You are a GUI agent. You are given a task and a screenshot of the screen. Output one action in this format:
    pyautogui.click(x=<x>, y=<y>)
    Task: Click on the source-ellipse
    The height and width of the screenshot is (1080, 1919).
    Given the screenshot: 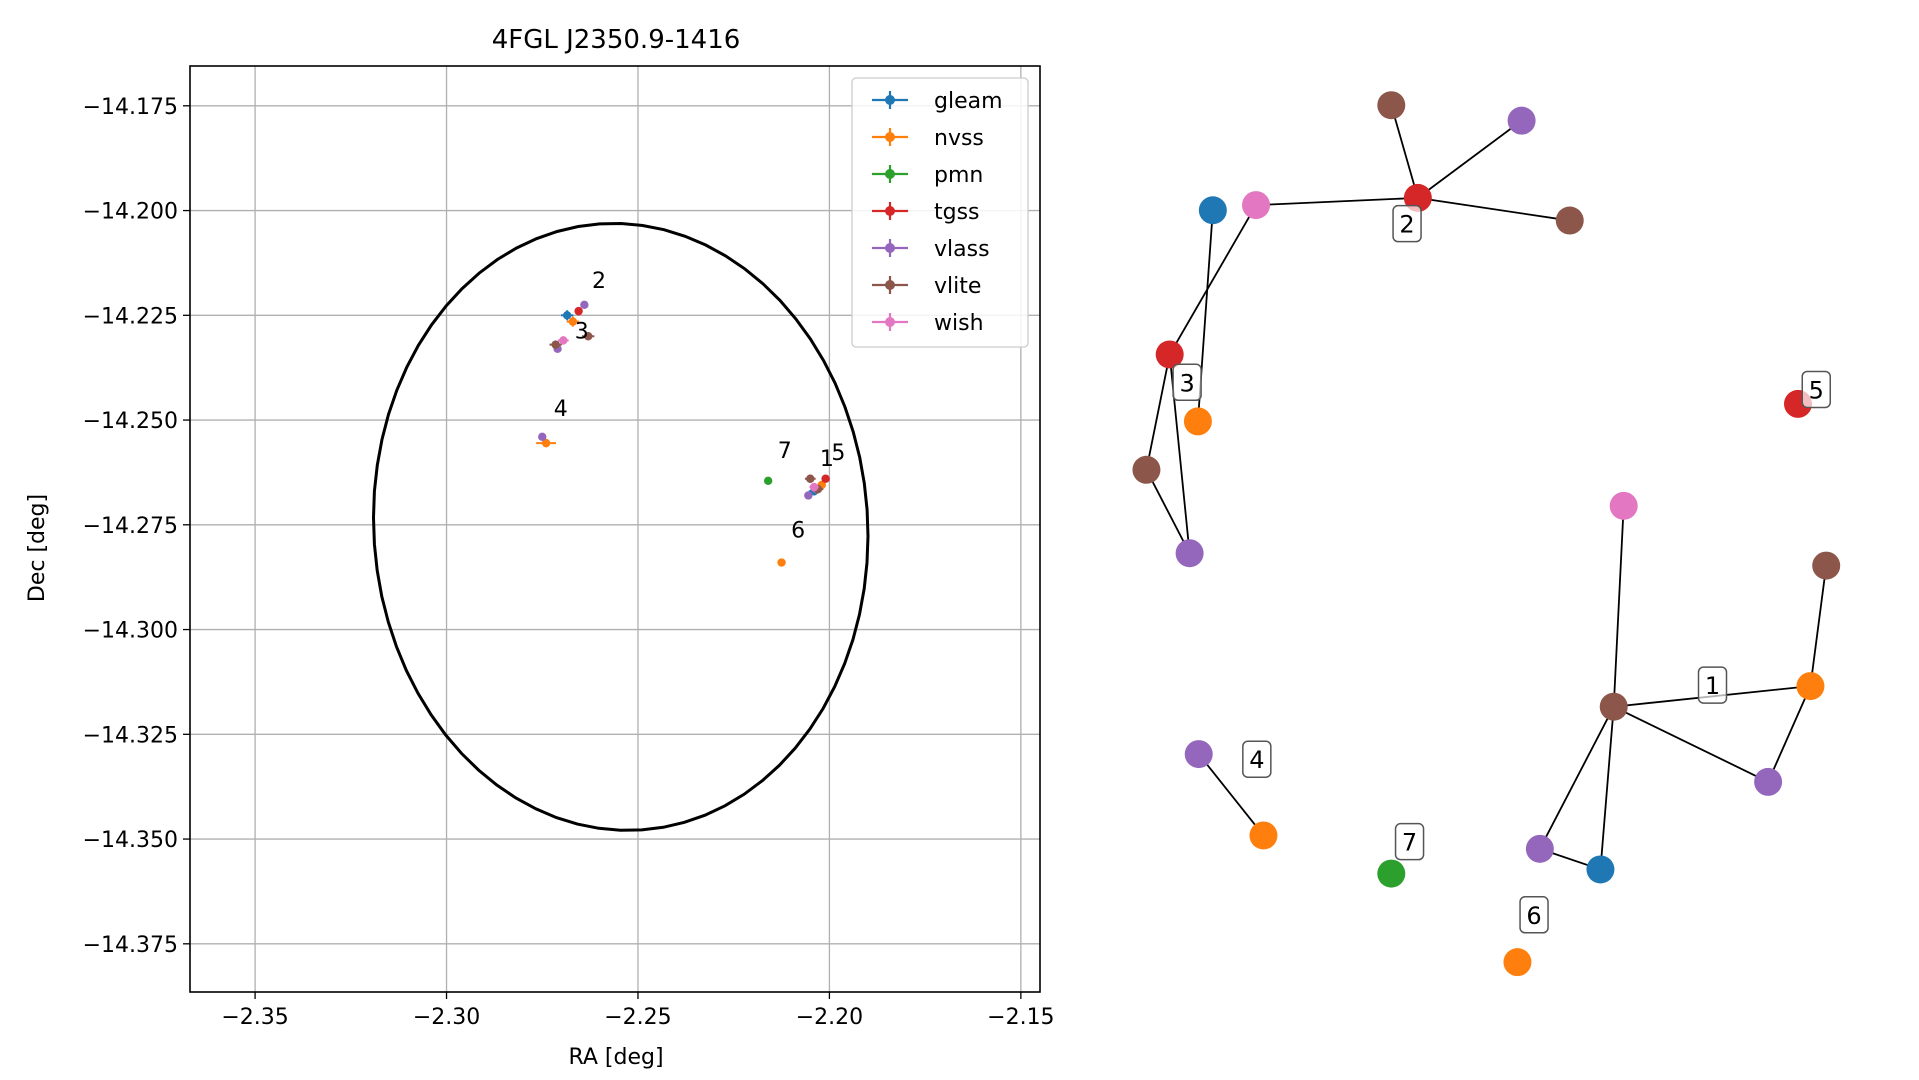 What is the action you would take?
    pyautogui.click(x=620, y=526)
    